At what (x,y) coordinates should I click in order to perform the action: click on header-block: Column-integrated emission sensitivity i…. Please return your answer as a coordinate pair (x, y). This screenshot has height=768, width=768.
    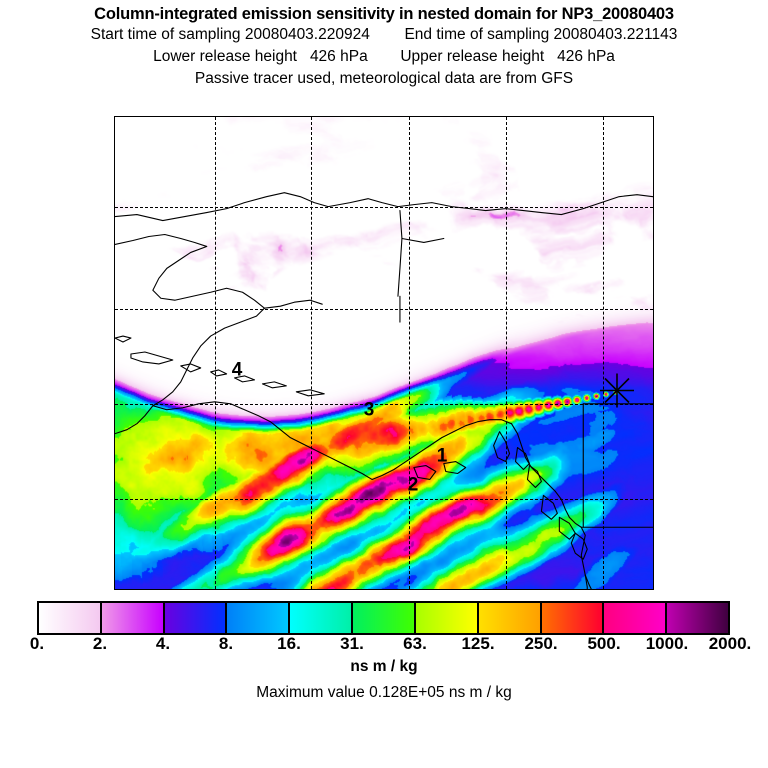
    Looking at the image, I should click on (384, 45).